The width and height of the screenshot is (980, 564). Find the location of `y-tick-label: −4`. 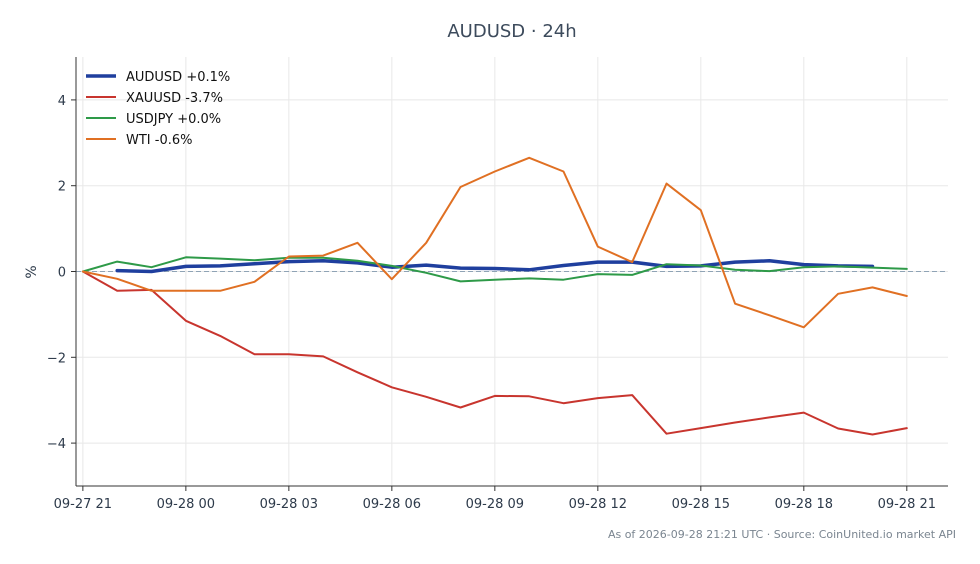

y-tick-label: −4 is located at coordinates (56, 444).